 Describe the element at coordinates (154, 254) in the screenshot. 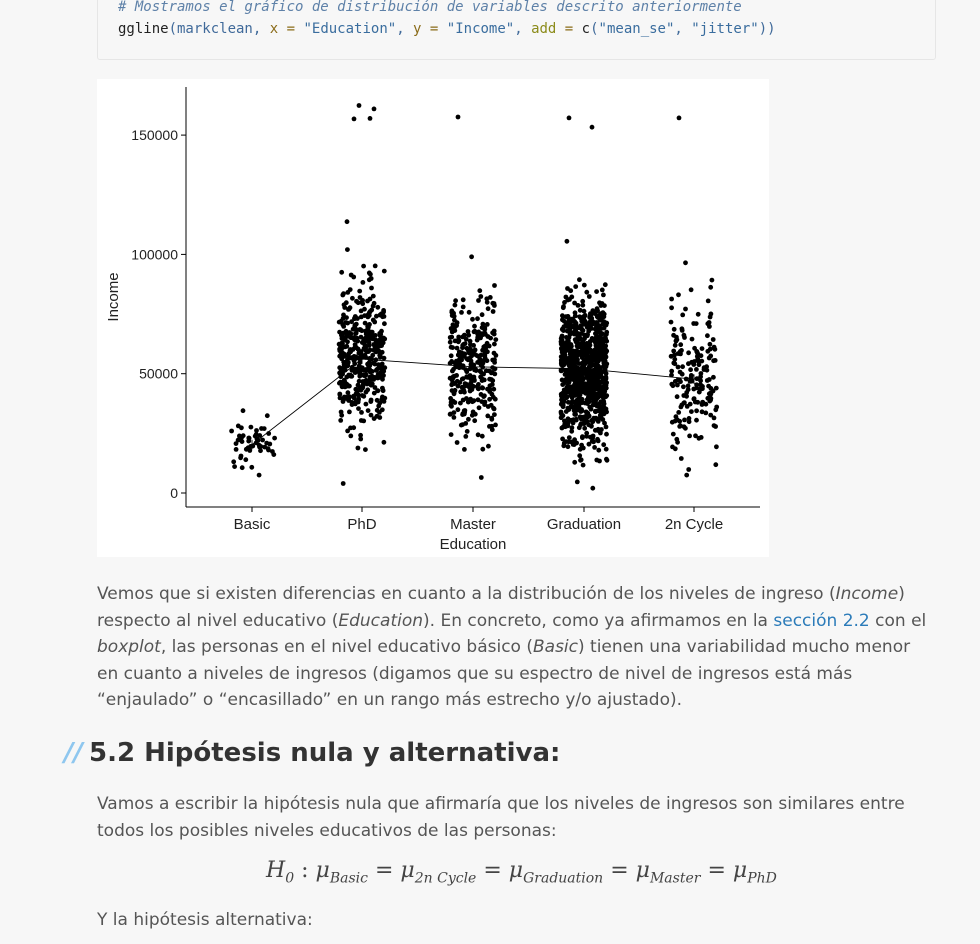

I see `y-tick-label: 100000` at that location.